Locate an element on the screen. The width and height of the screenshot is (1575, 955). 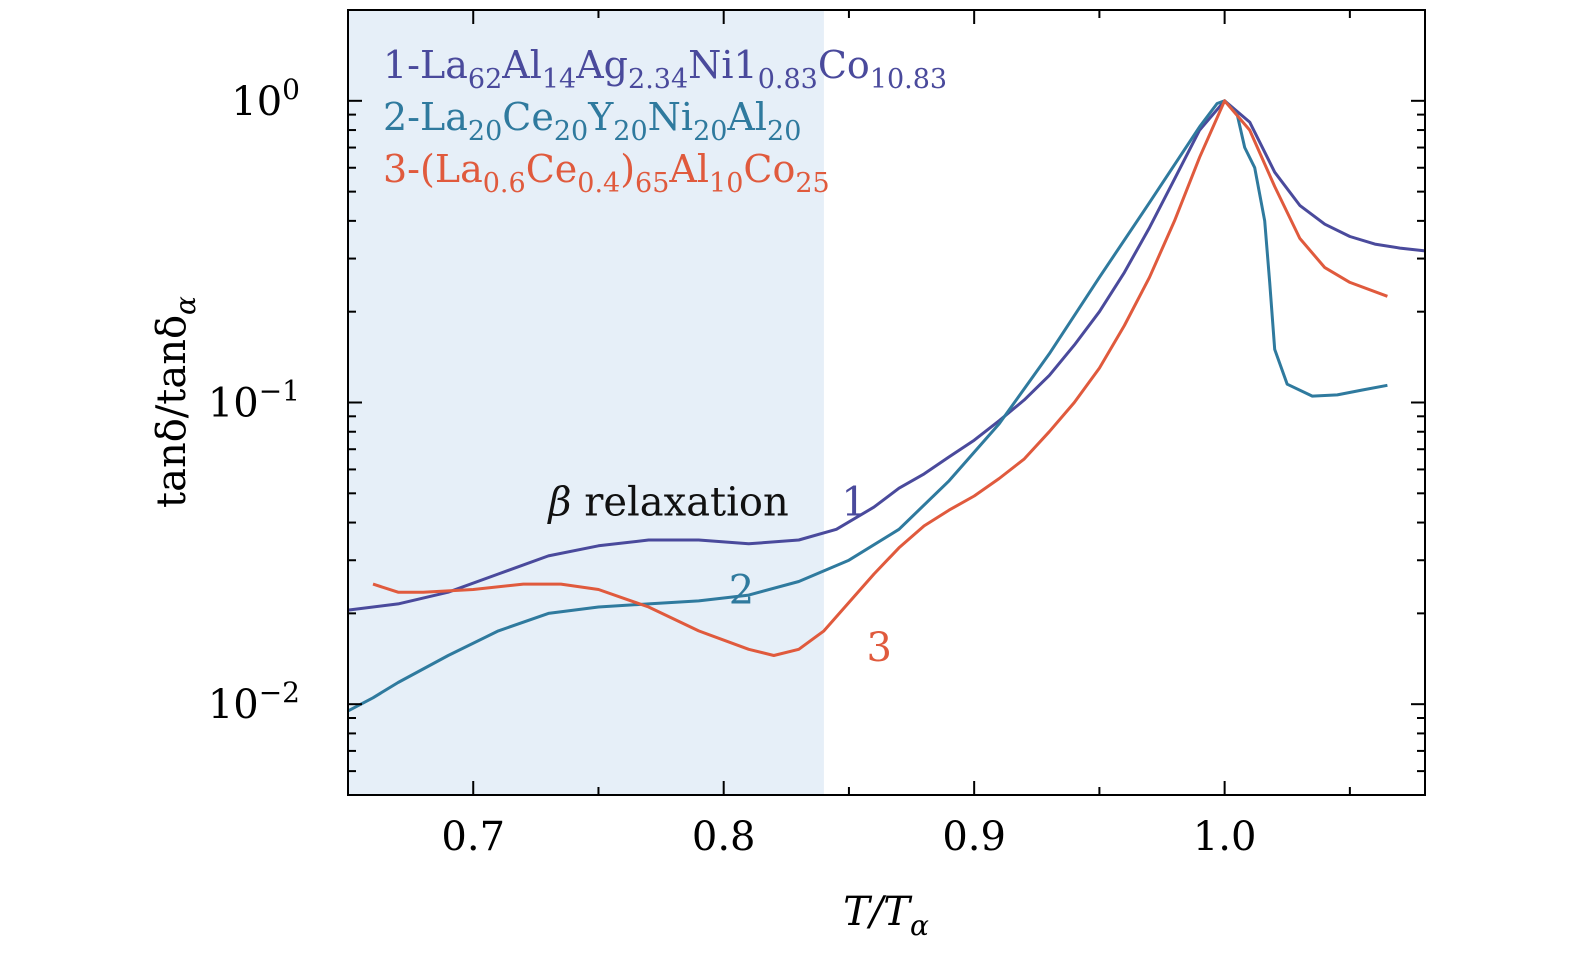
x-tick-label: 0.8 is located at coordinates (724, 837).